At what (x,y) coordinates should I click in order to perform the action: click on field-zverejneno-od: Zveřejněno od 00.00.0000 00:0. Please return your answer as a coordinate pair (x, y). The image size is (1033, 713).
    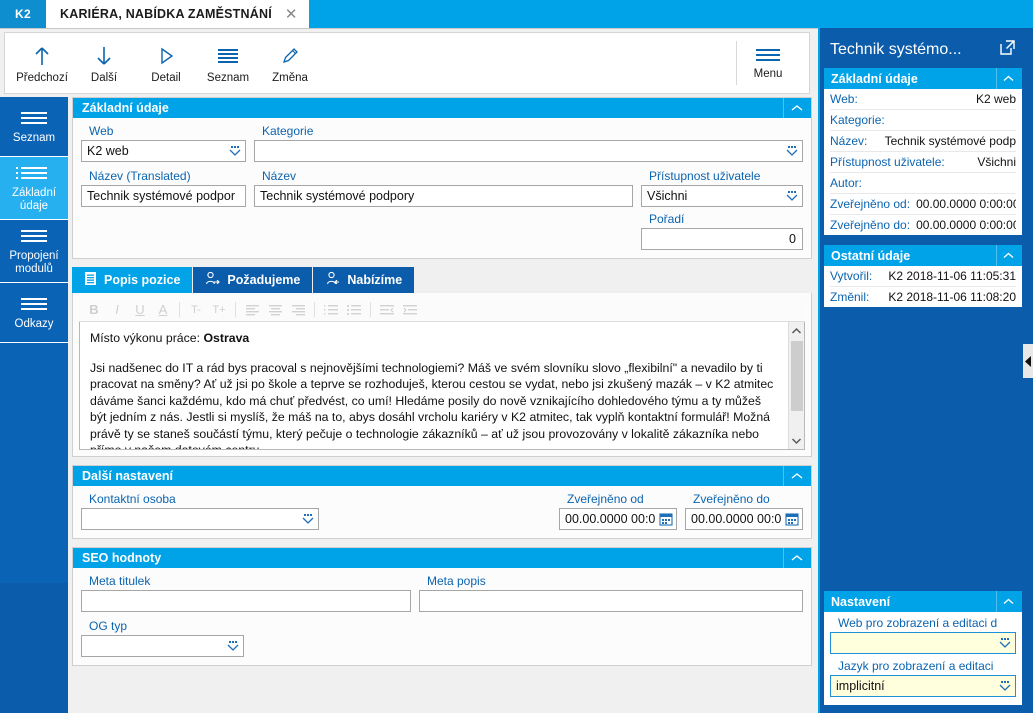
    Looking at the image, I should click on (618, 511).